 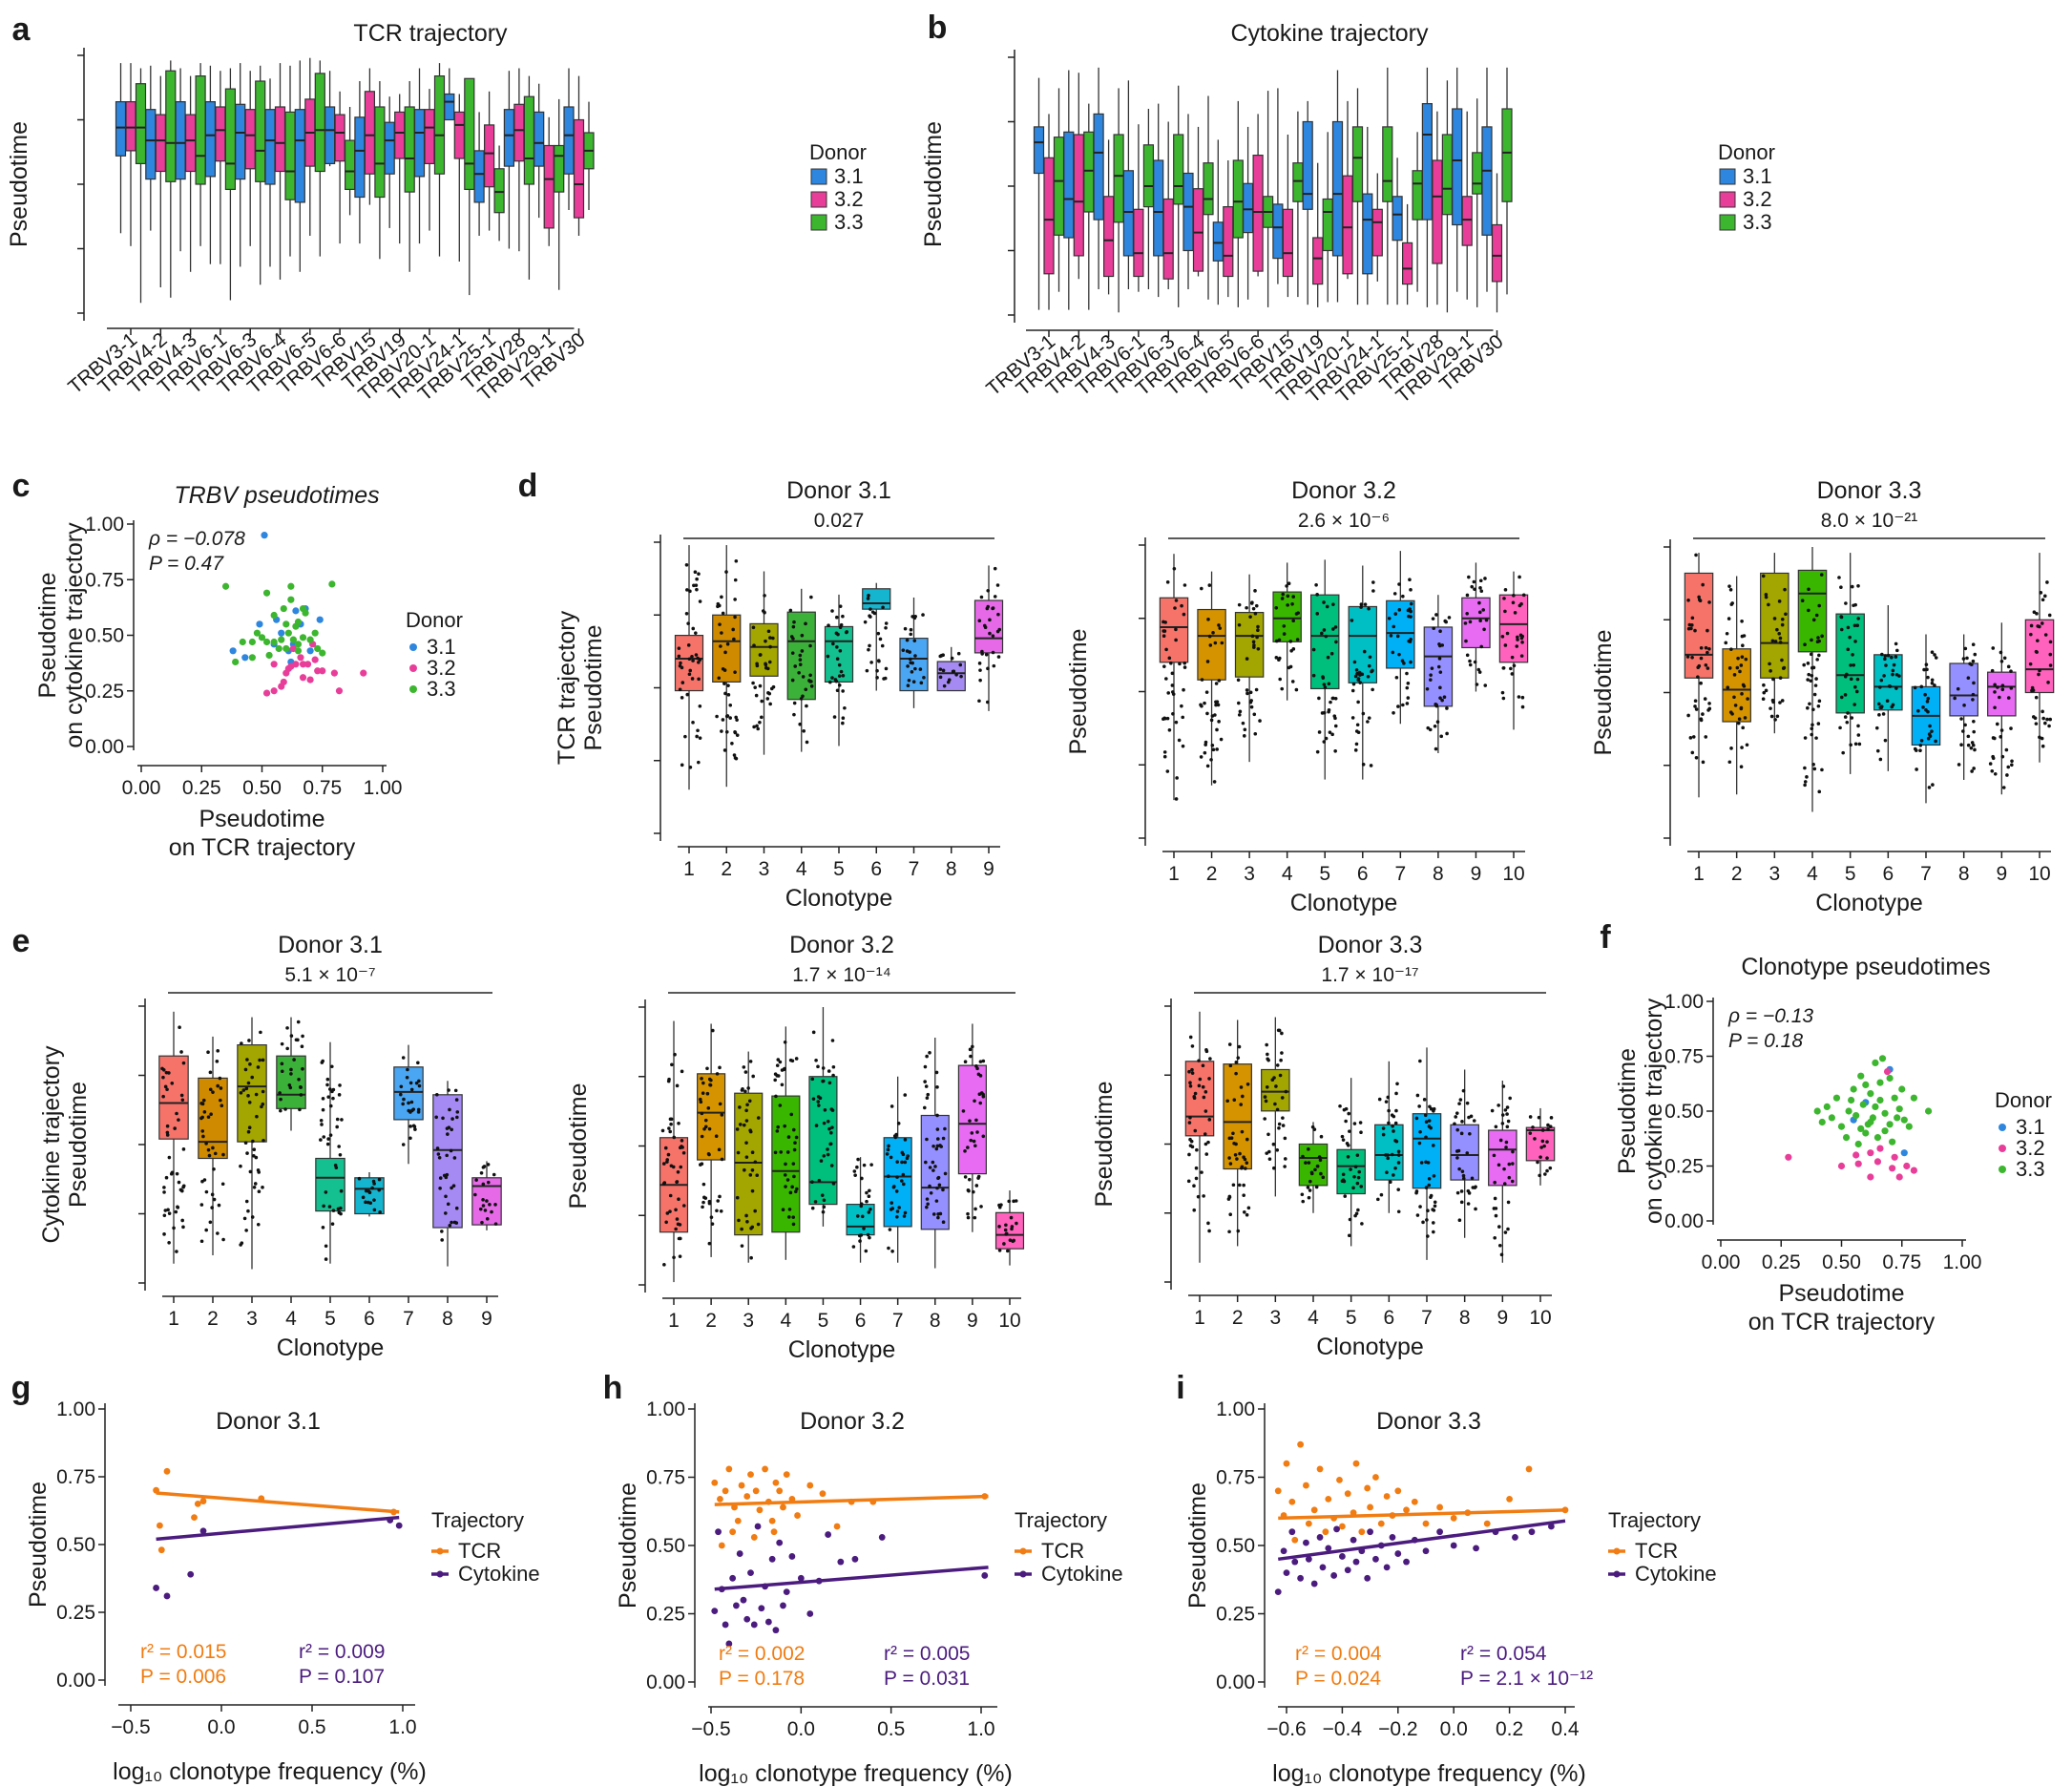 What do you see at coordinates (1286, 1729) in the screenshot?
I see `x-tick-label: −0.6` at bounding box center [1286, 1729].